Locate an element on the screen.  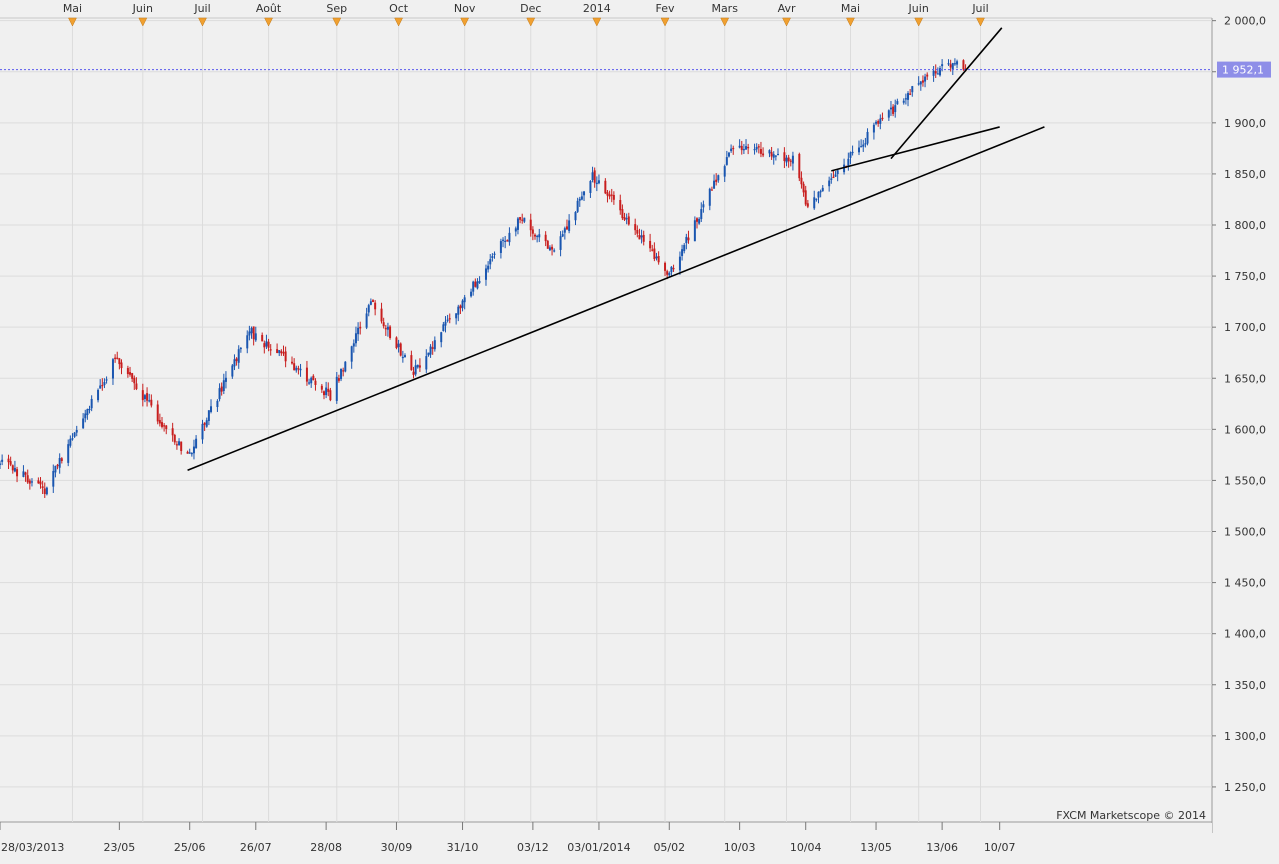
watermark: FXCM Marketscope © 2014 is located at coordinates (1131, 815).